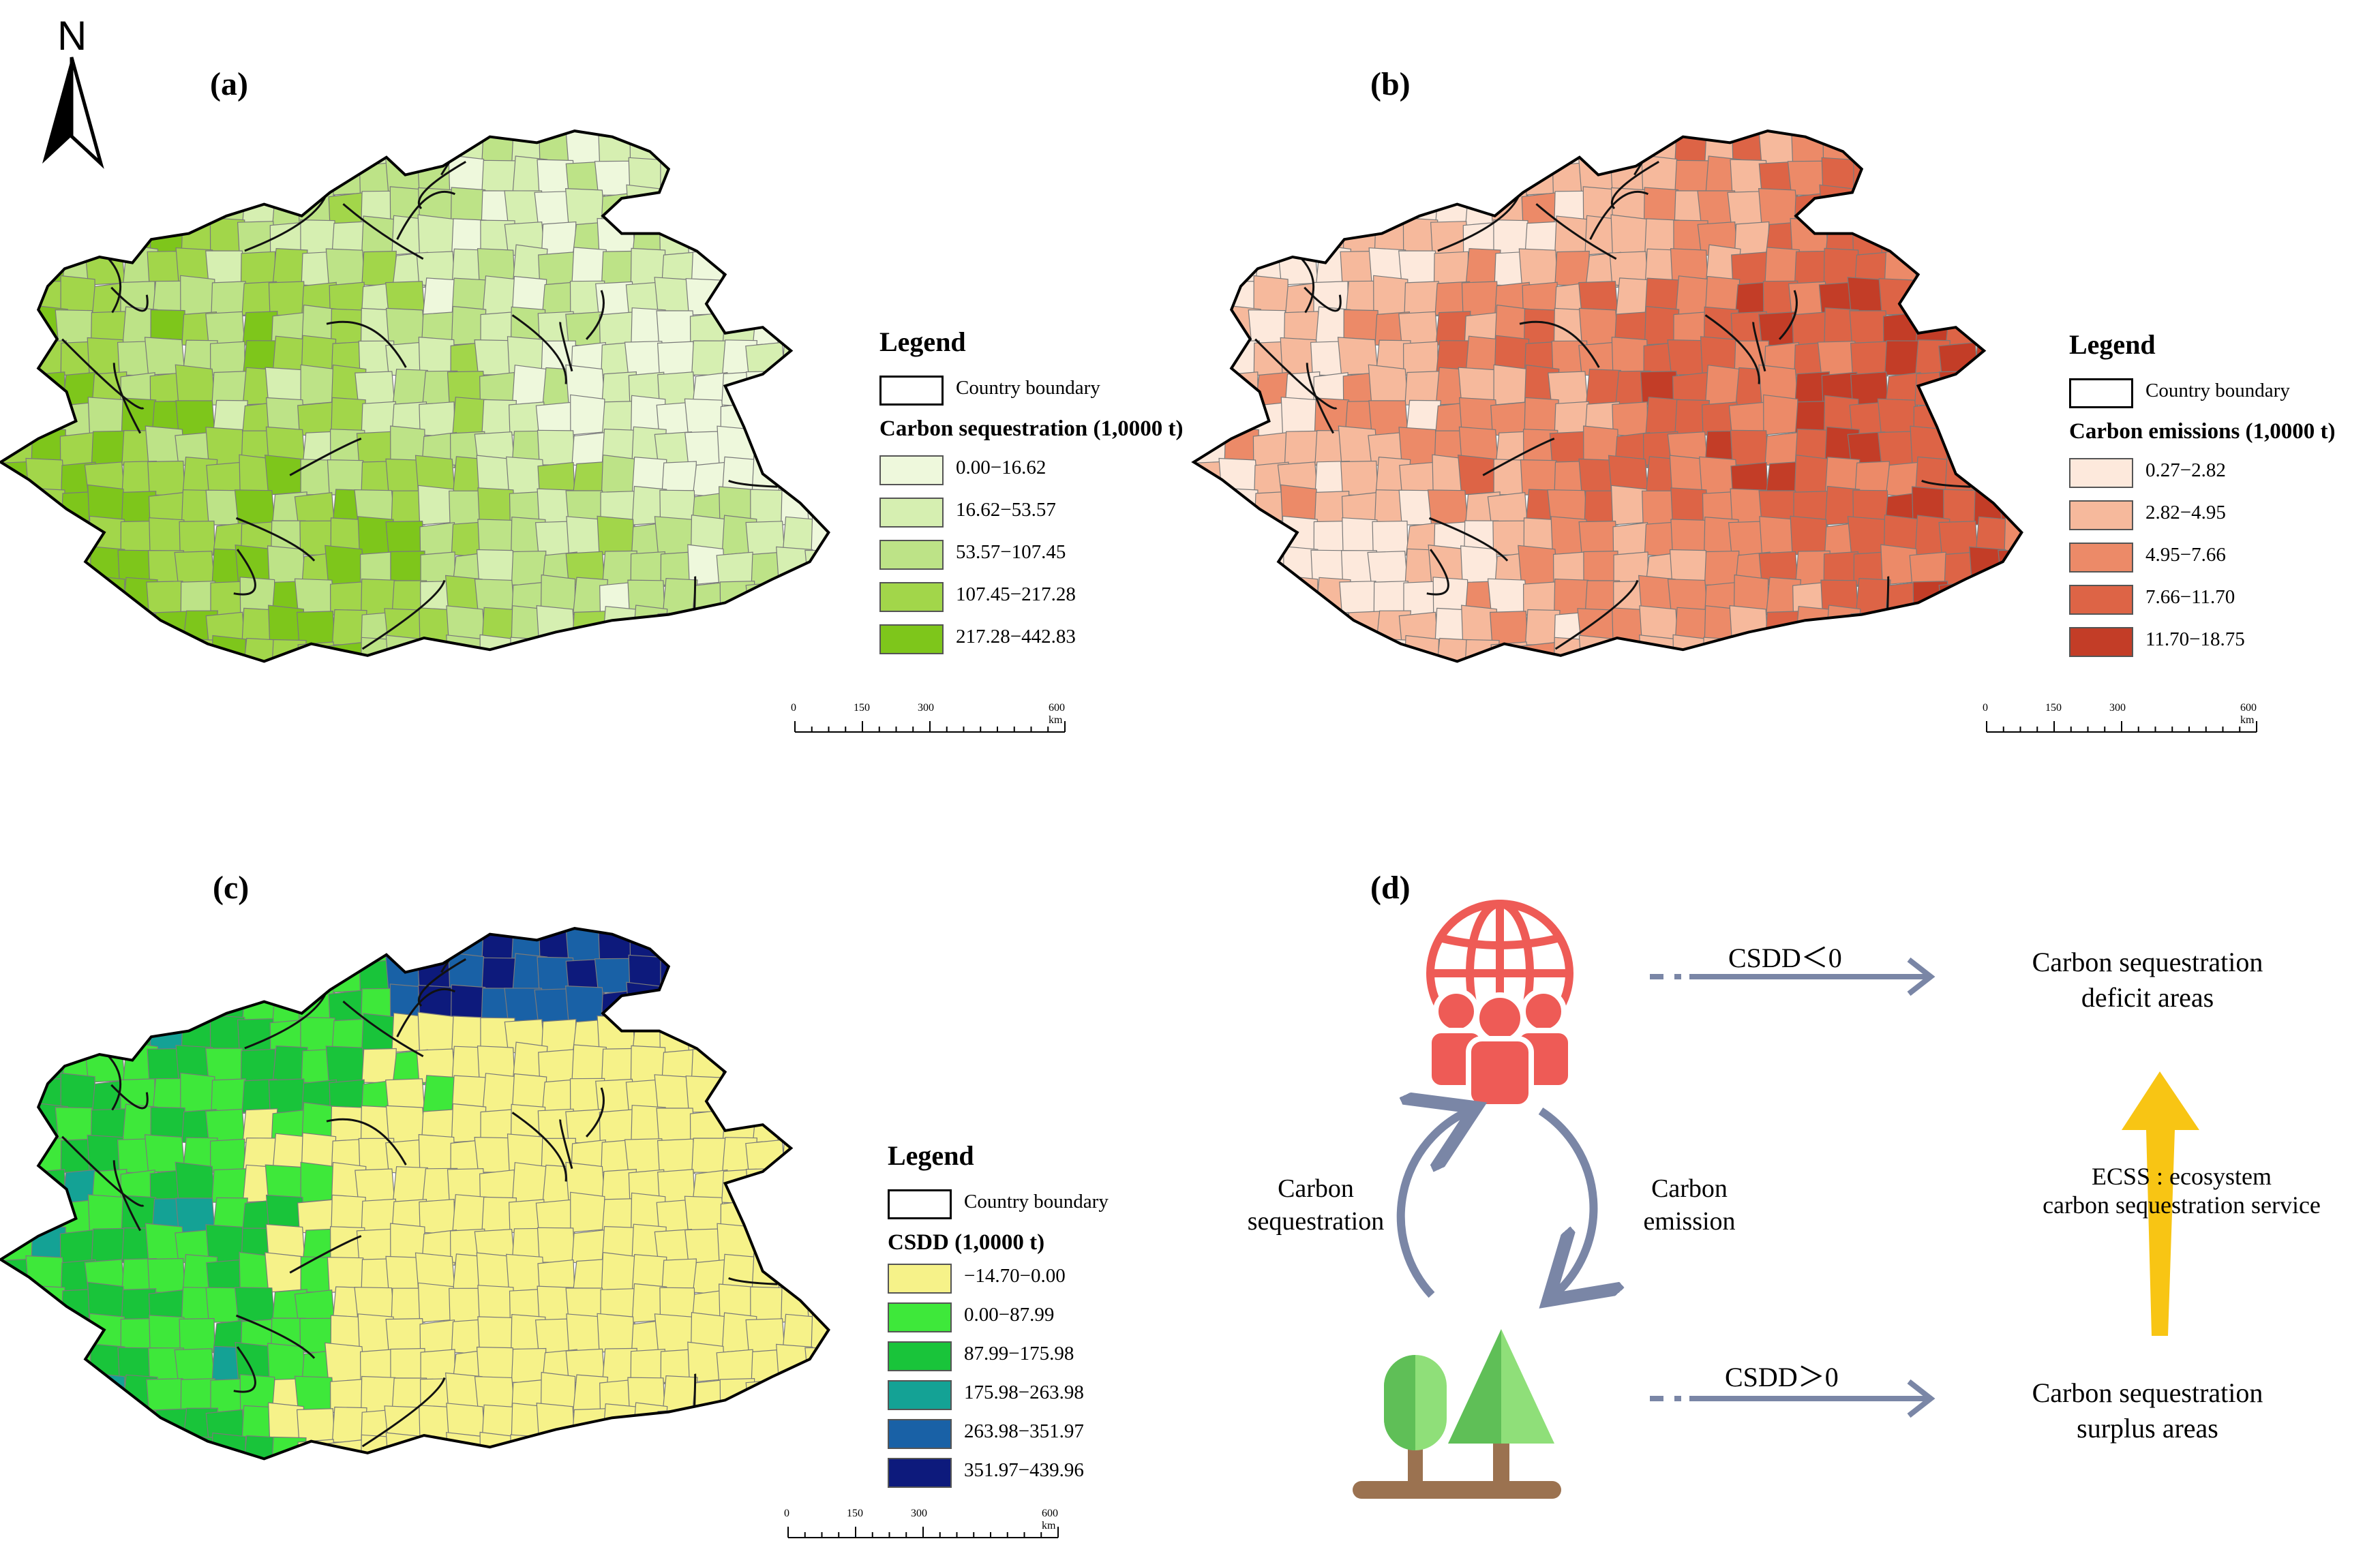 The image size is (2380, 1556). What do you see at coordinates (2147, 1392) in the screenshot?
I see `surplus-line-1: Carbon sequestration` at bounding box center [2147, 1392].